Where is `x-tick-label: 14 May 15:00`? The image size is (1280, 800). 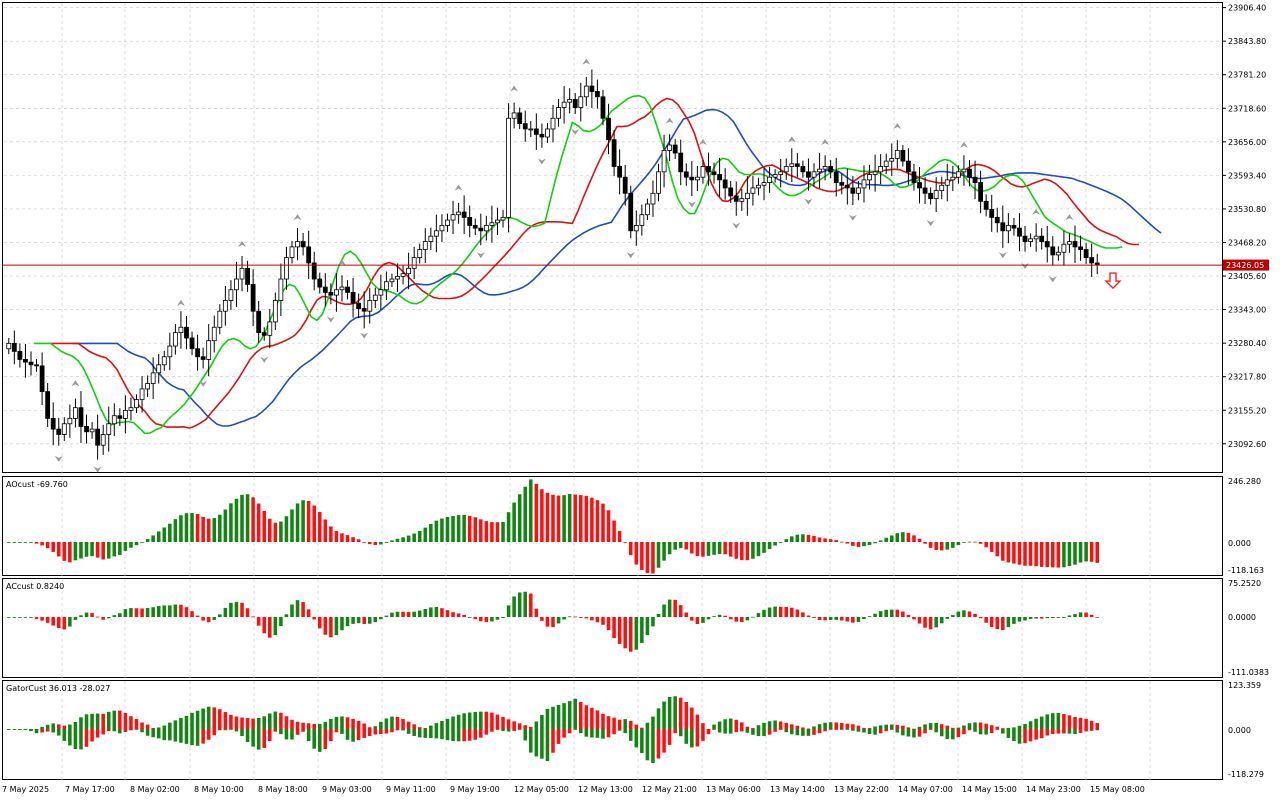 x-tick-label: 14 May 15:00 is located at coordinates (989, 789).